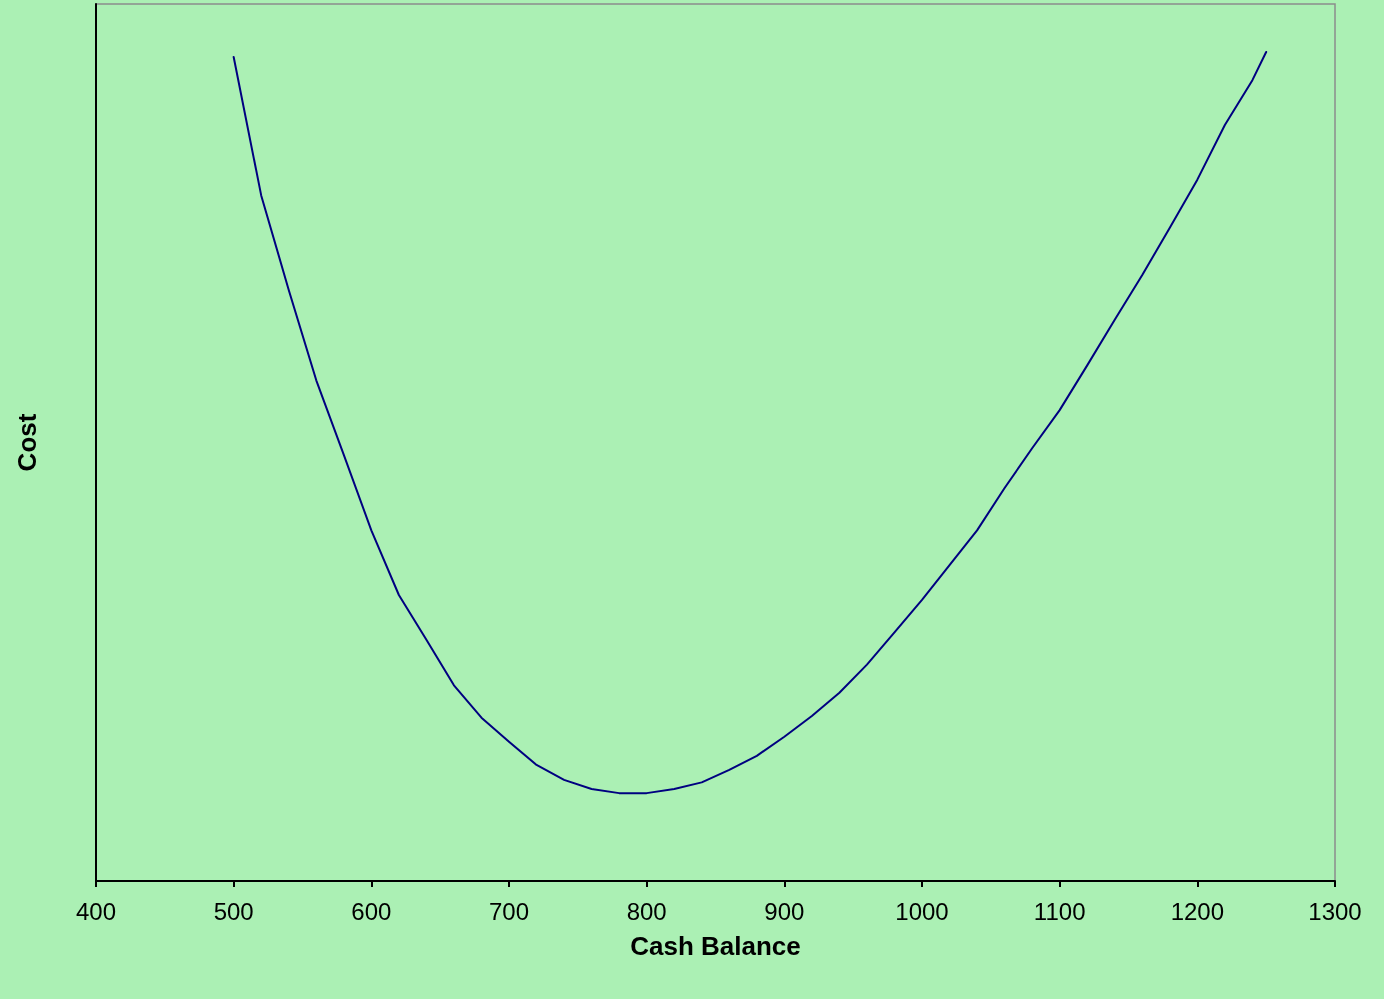 Image resolution: width=1384 pixels, height=999 pixels. What do you see at coordinates (646, 911) in the screenshot?
I see `x-tick-label: 800` at bounding box center [646, 911].